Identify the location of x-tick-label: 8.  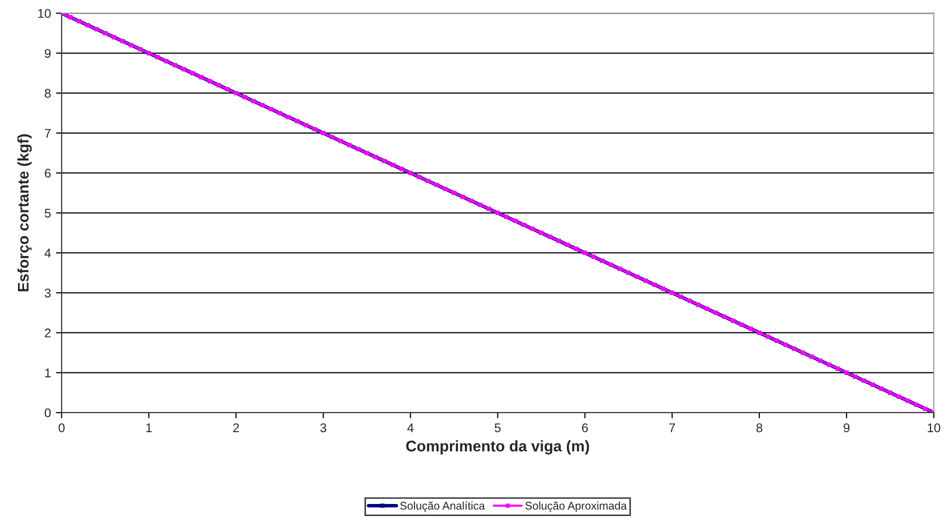
(759, 427).